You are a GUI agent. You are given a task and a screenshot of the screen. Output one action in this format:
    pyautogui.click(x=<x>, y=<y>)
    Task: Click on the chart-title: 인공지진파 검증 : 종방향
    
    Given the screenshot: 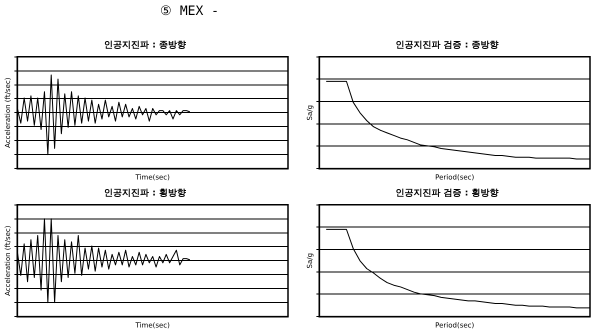 What is the action you would take?
    pyautogui.click(x=447, y=45)
    